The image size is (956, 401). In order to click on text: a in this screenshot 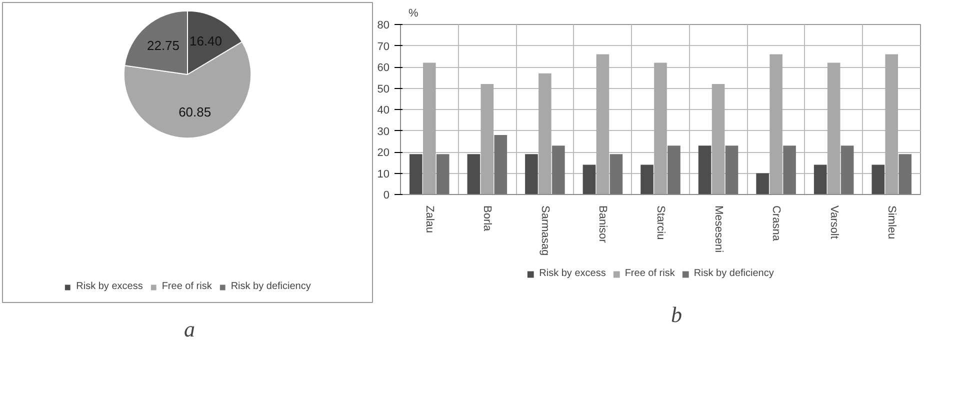, I will do `click(189, 329)`.